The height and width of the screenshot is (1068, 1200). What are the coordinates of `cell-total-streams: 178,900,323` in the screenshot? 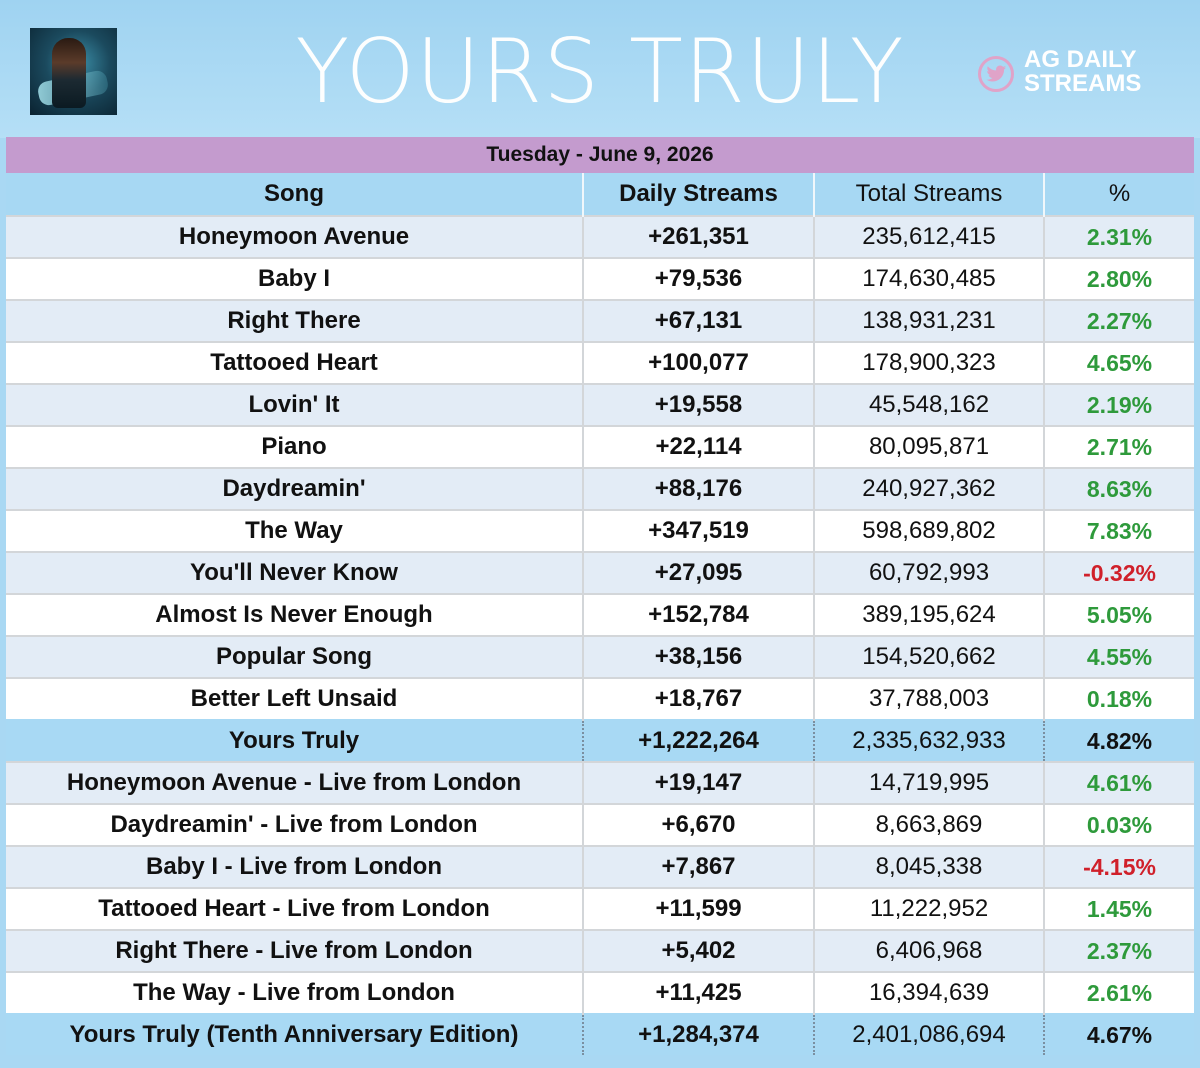 It's located at (929, 362).